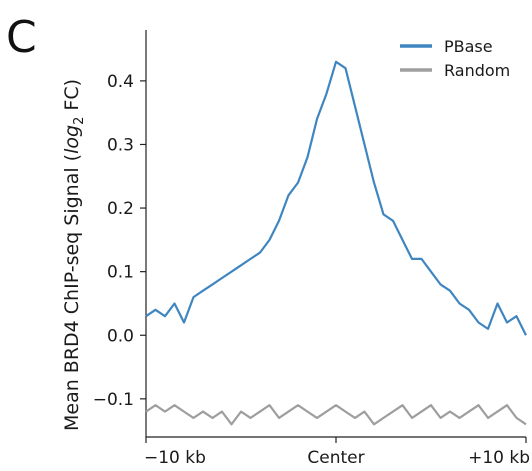  I want to click on y-tick-label: 0.2, so click(120, 209).